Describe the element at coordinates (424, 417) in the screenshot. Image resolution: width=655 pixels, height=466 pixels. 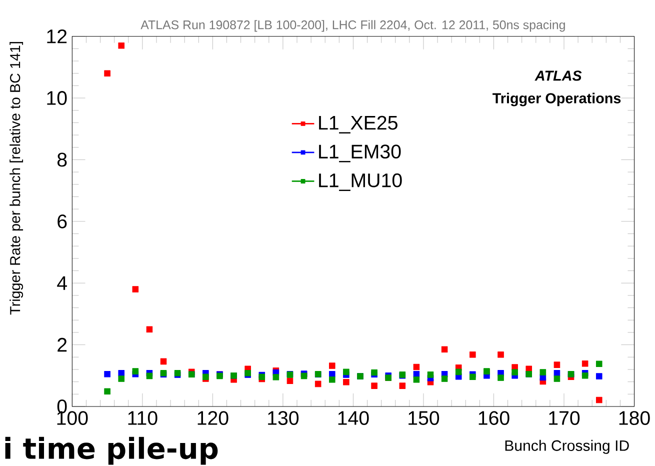
I see `x-tick-label: 150` at that location.